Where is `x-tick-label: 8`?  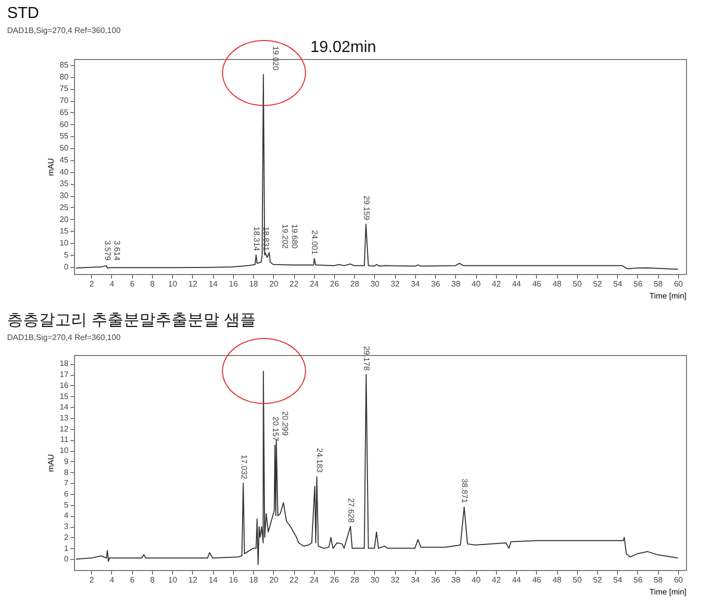
x-tick-label: 8 is located at coordinates (153, 580).